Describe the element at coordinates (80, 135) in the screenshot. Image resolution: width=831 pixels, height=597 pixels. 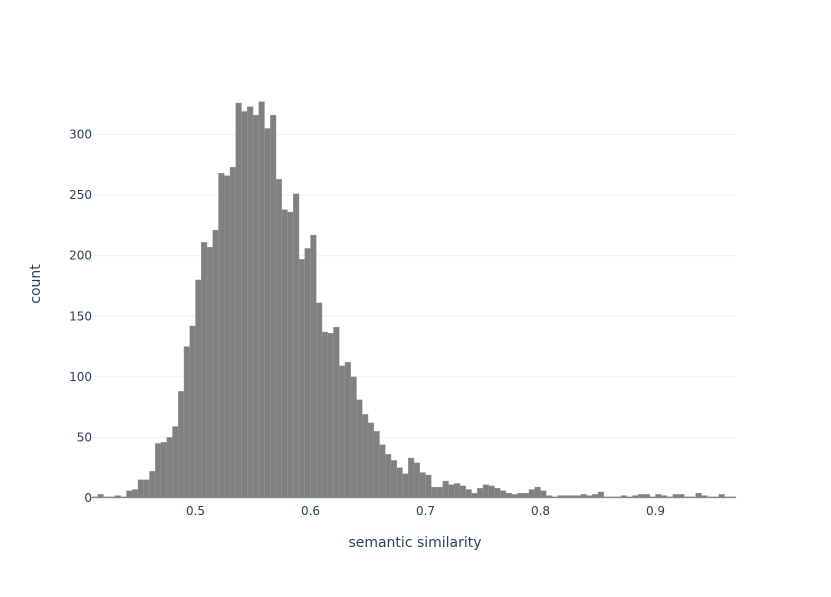
I see `y-tick-label: 300` at that location.